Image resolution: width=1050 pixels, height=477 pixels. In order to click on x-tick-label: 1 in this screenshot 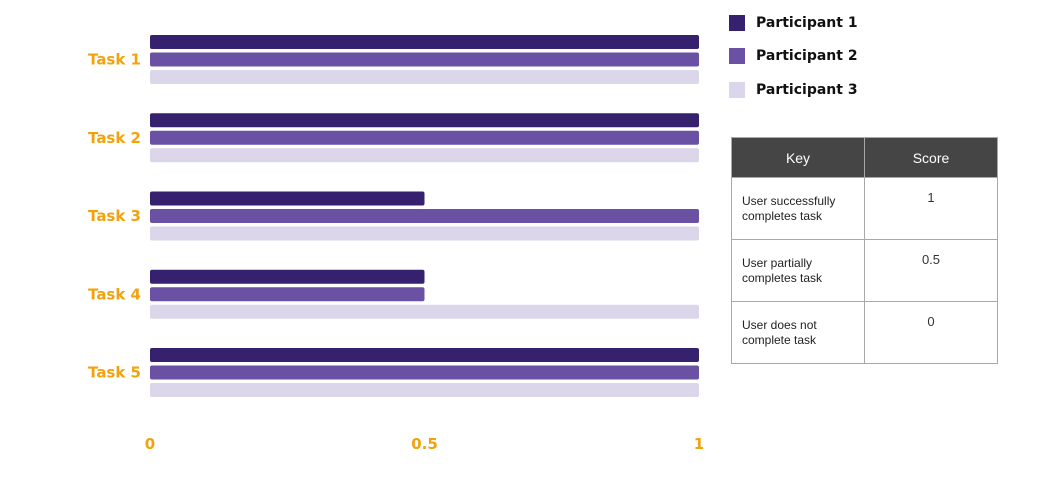, I will do `click(699, 444)`.